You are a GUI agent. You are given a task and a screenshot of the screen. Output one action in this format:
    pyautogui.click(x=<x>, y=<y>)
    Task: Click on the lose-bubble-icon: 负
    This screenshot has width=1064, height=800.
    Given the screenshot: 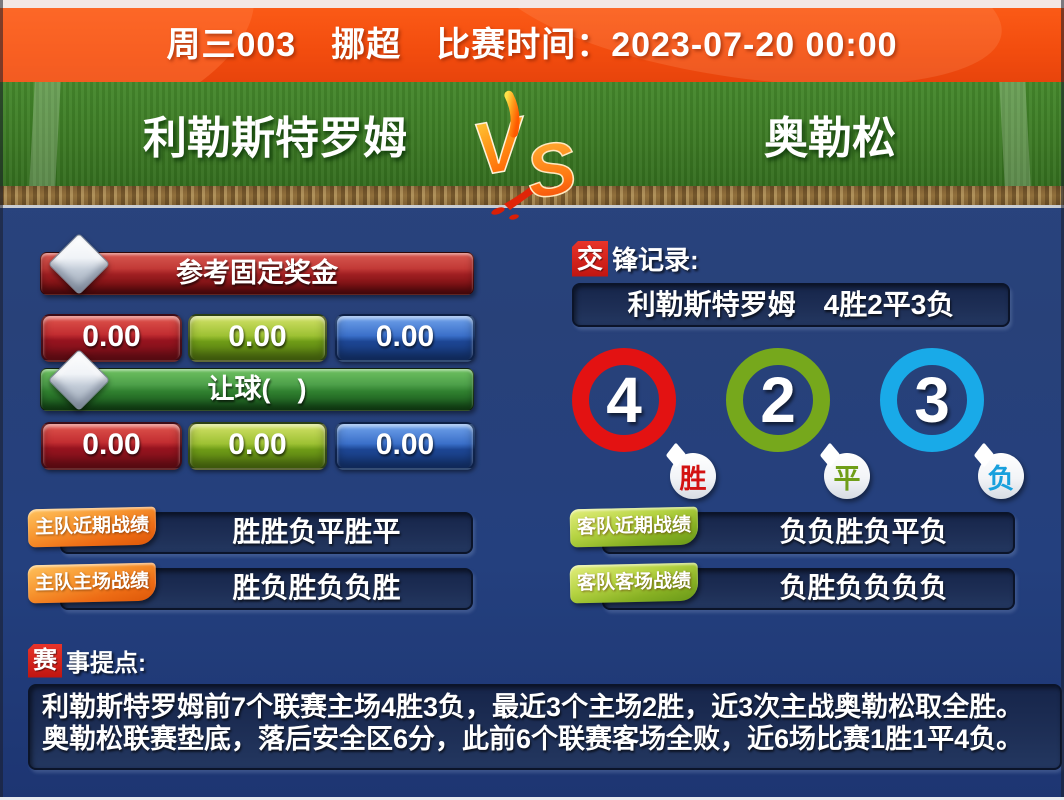 What is the action you would take?
    pyautogui.click(x=1001, y=476)
    